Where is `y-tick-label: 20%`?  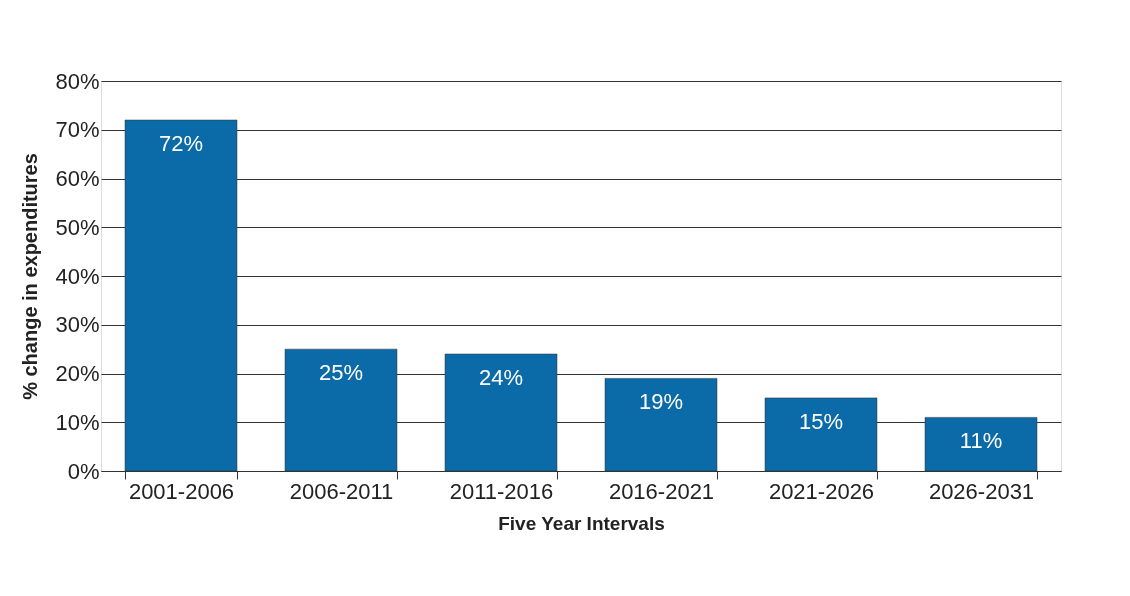 y-tick-label: 20% is located at coordinates (77, 373).